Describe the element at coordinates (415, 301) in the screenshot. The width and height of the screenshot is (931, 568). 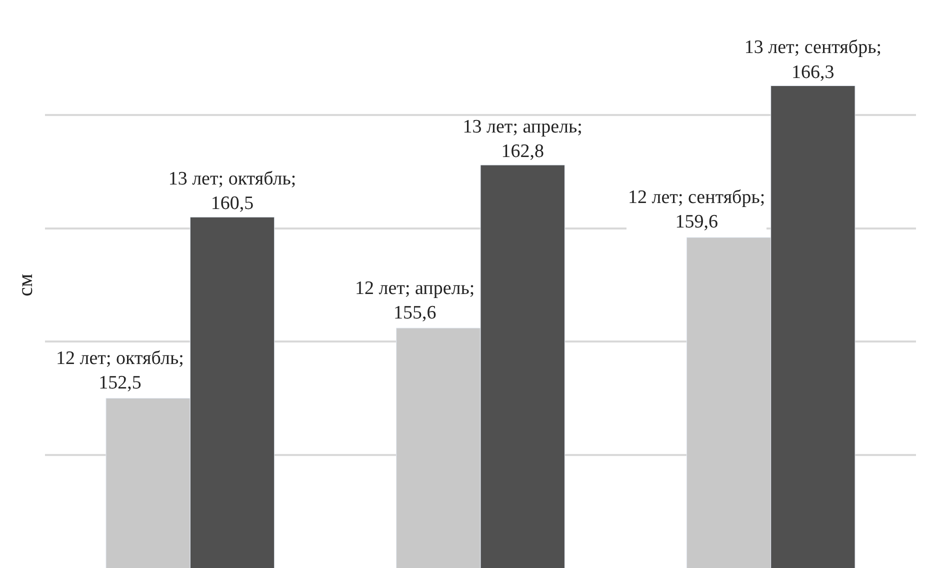
I see `data-label: 12 лет; апрель; 155,6` at that location.